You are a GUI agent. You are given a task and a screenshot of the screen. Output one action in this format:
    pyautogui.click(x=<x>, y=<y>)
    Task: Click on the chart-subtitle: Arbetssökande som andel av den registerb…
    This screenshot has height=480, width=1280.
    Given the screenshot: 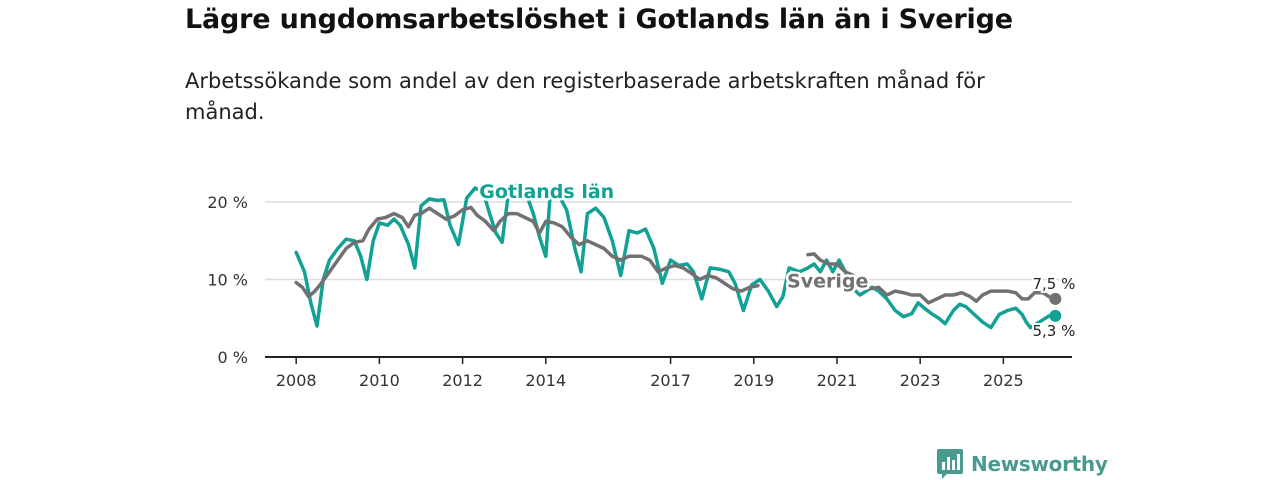 What is the action you would take?
    pyautogui.click(x=585, y=96)
    